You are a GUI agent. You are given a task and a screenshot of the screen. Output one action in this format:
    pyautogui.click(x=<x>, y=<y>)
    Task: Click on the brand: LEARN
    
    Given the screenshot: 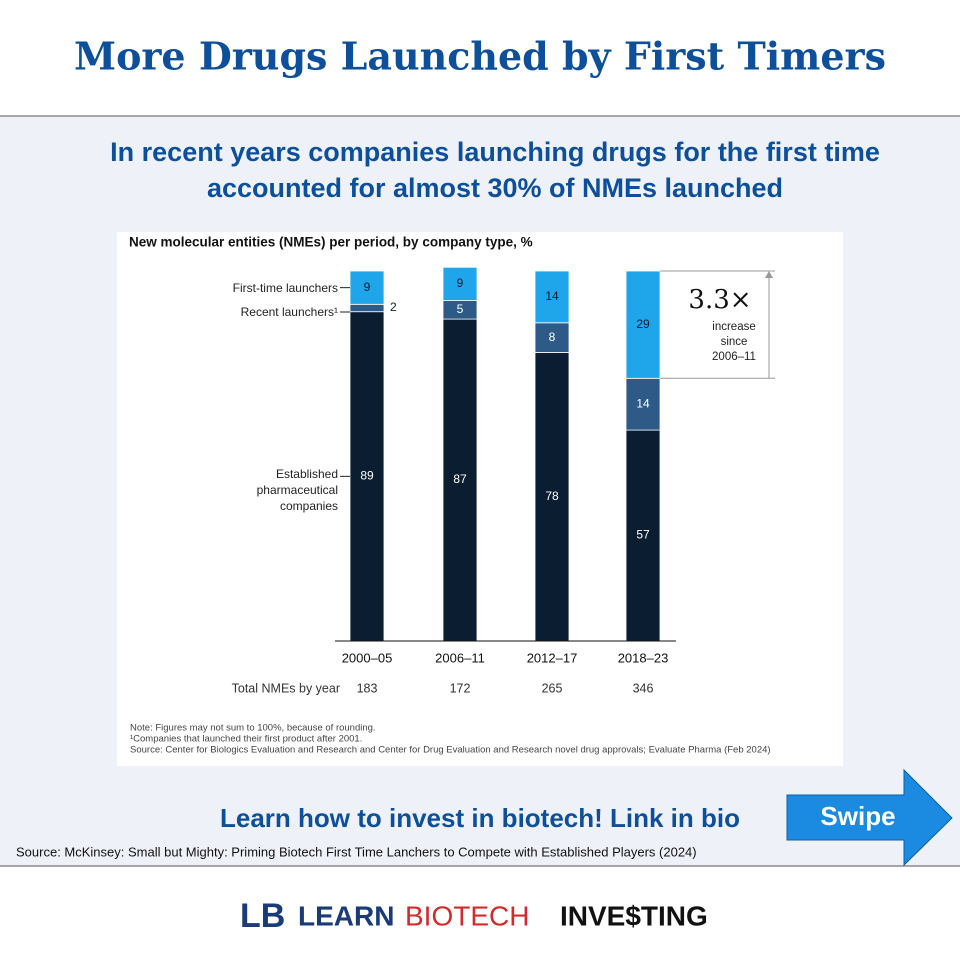 What is the action you would take?
    pyautogui.click(x=346, y=915)
    